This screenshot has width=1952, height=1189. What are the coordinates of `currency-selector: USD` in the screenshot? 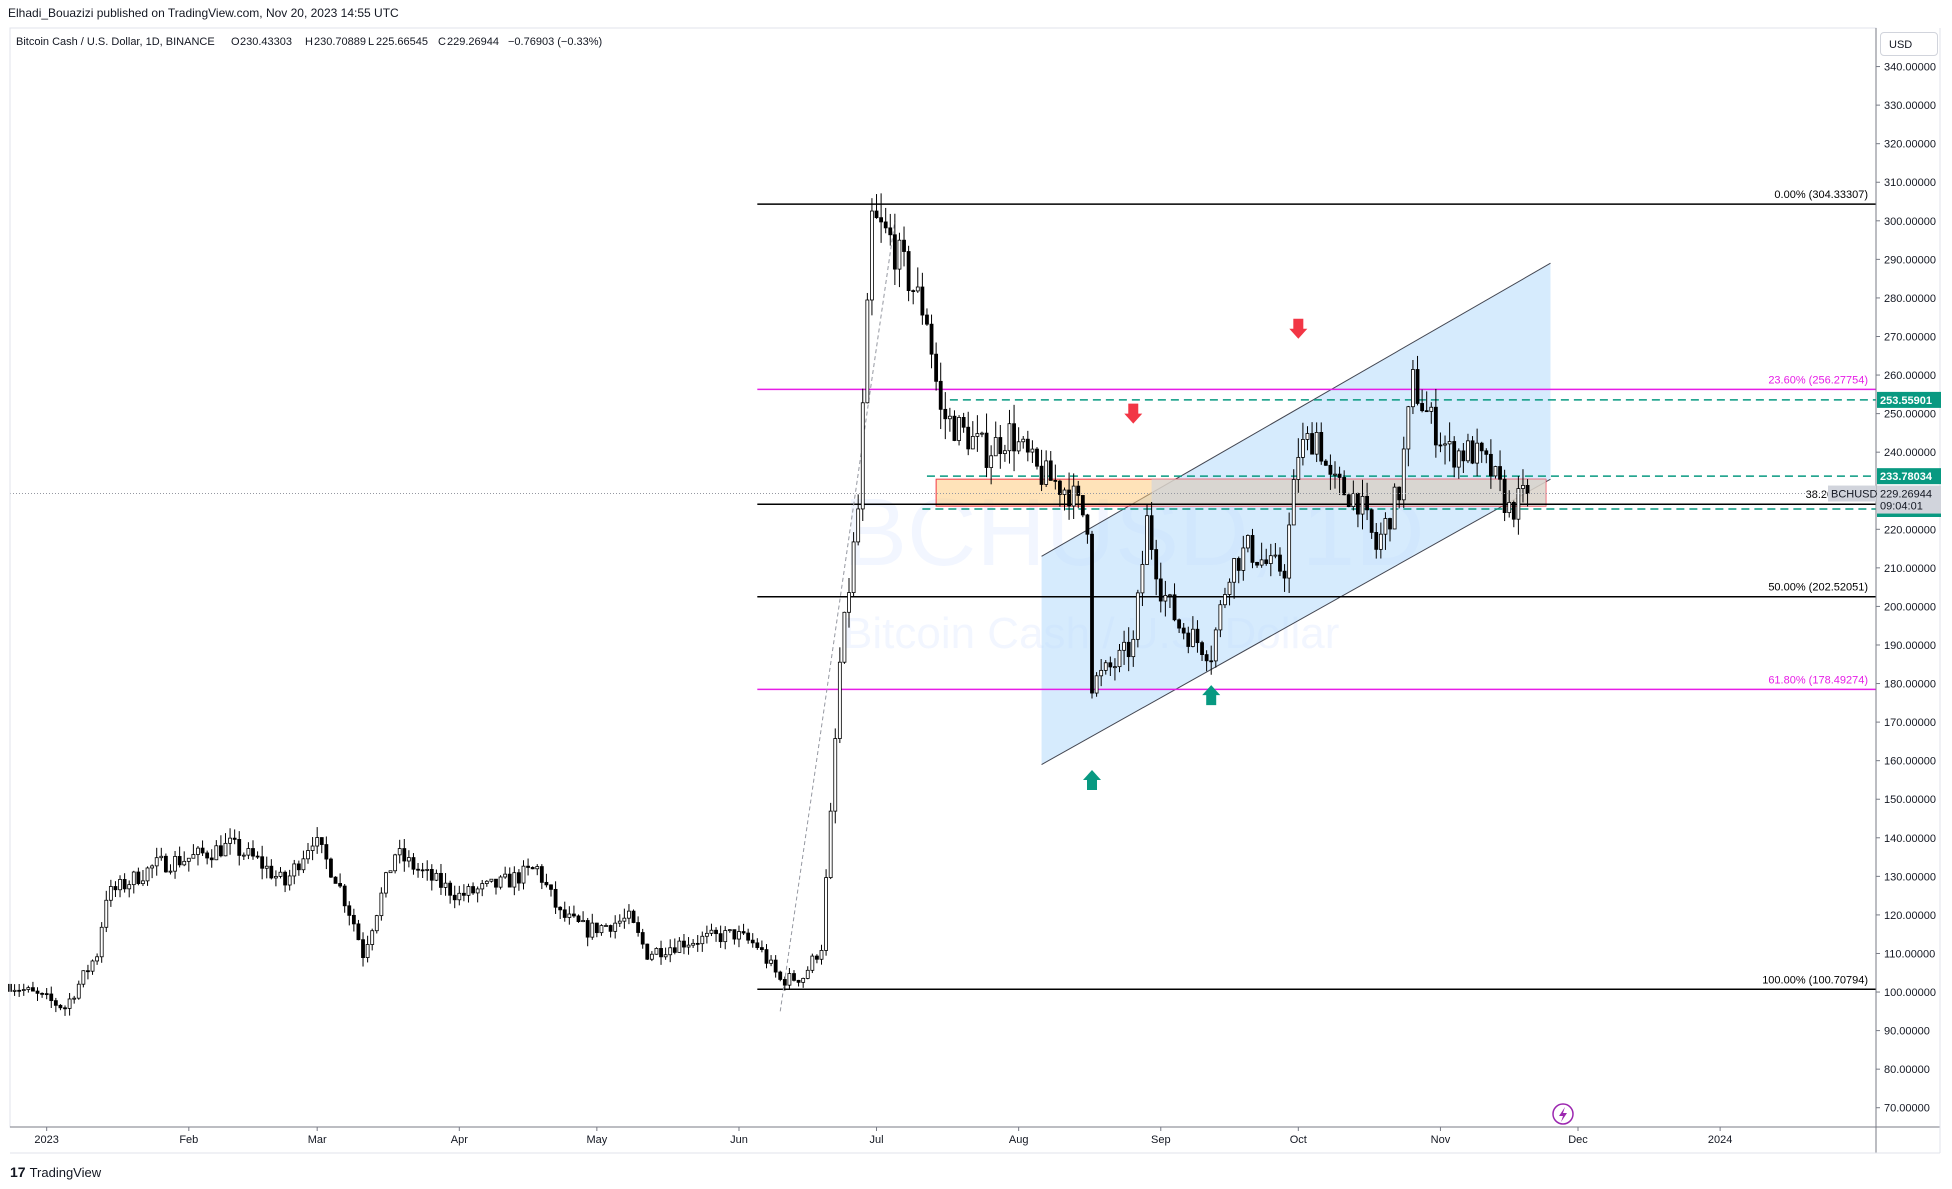 It's located at (1909, 44).